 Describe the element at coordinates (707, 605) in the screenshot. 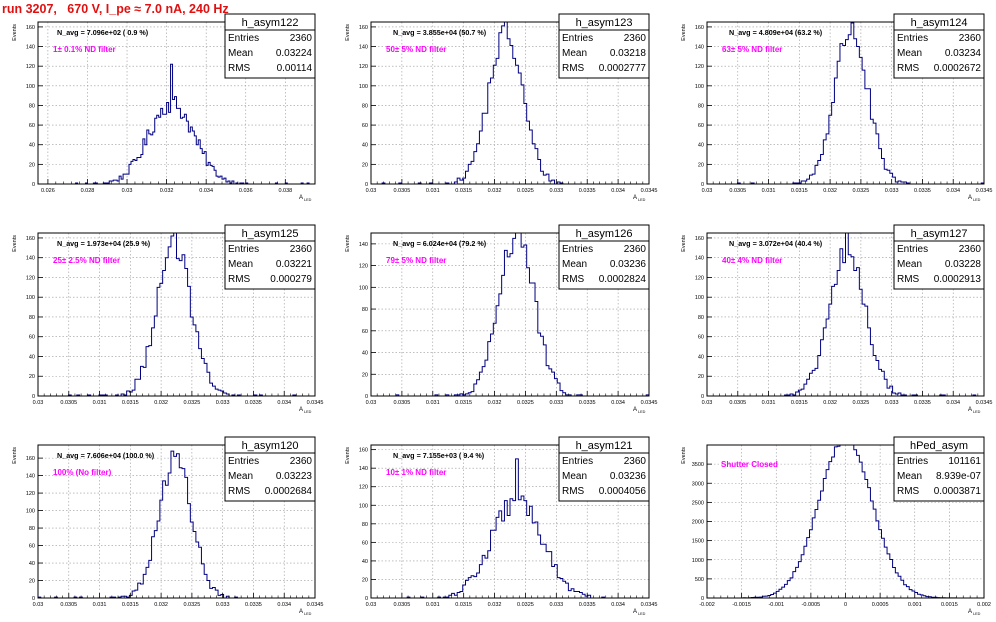

I see `x-tick-label: -0.002` at that location.